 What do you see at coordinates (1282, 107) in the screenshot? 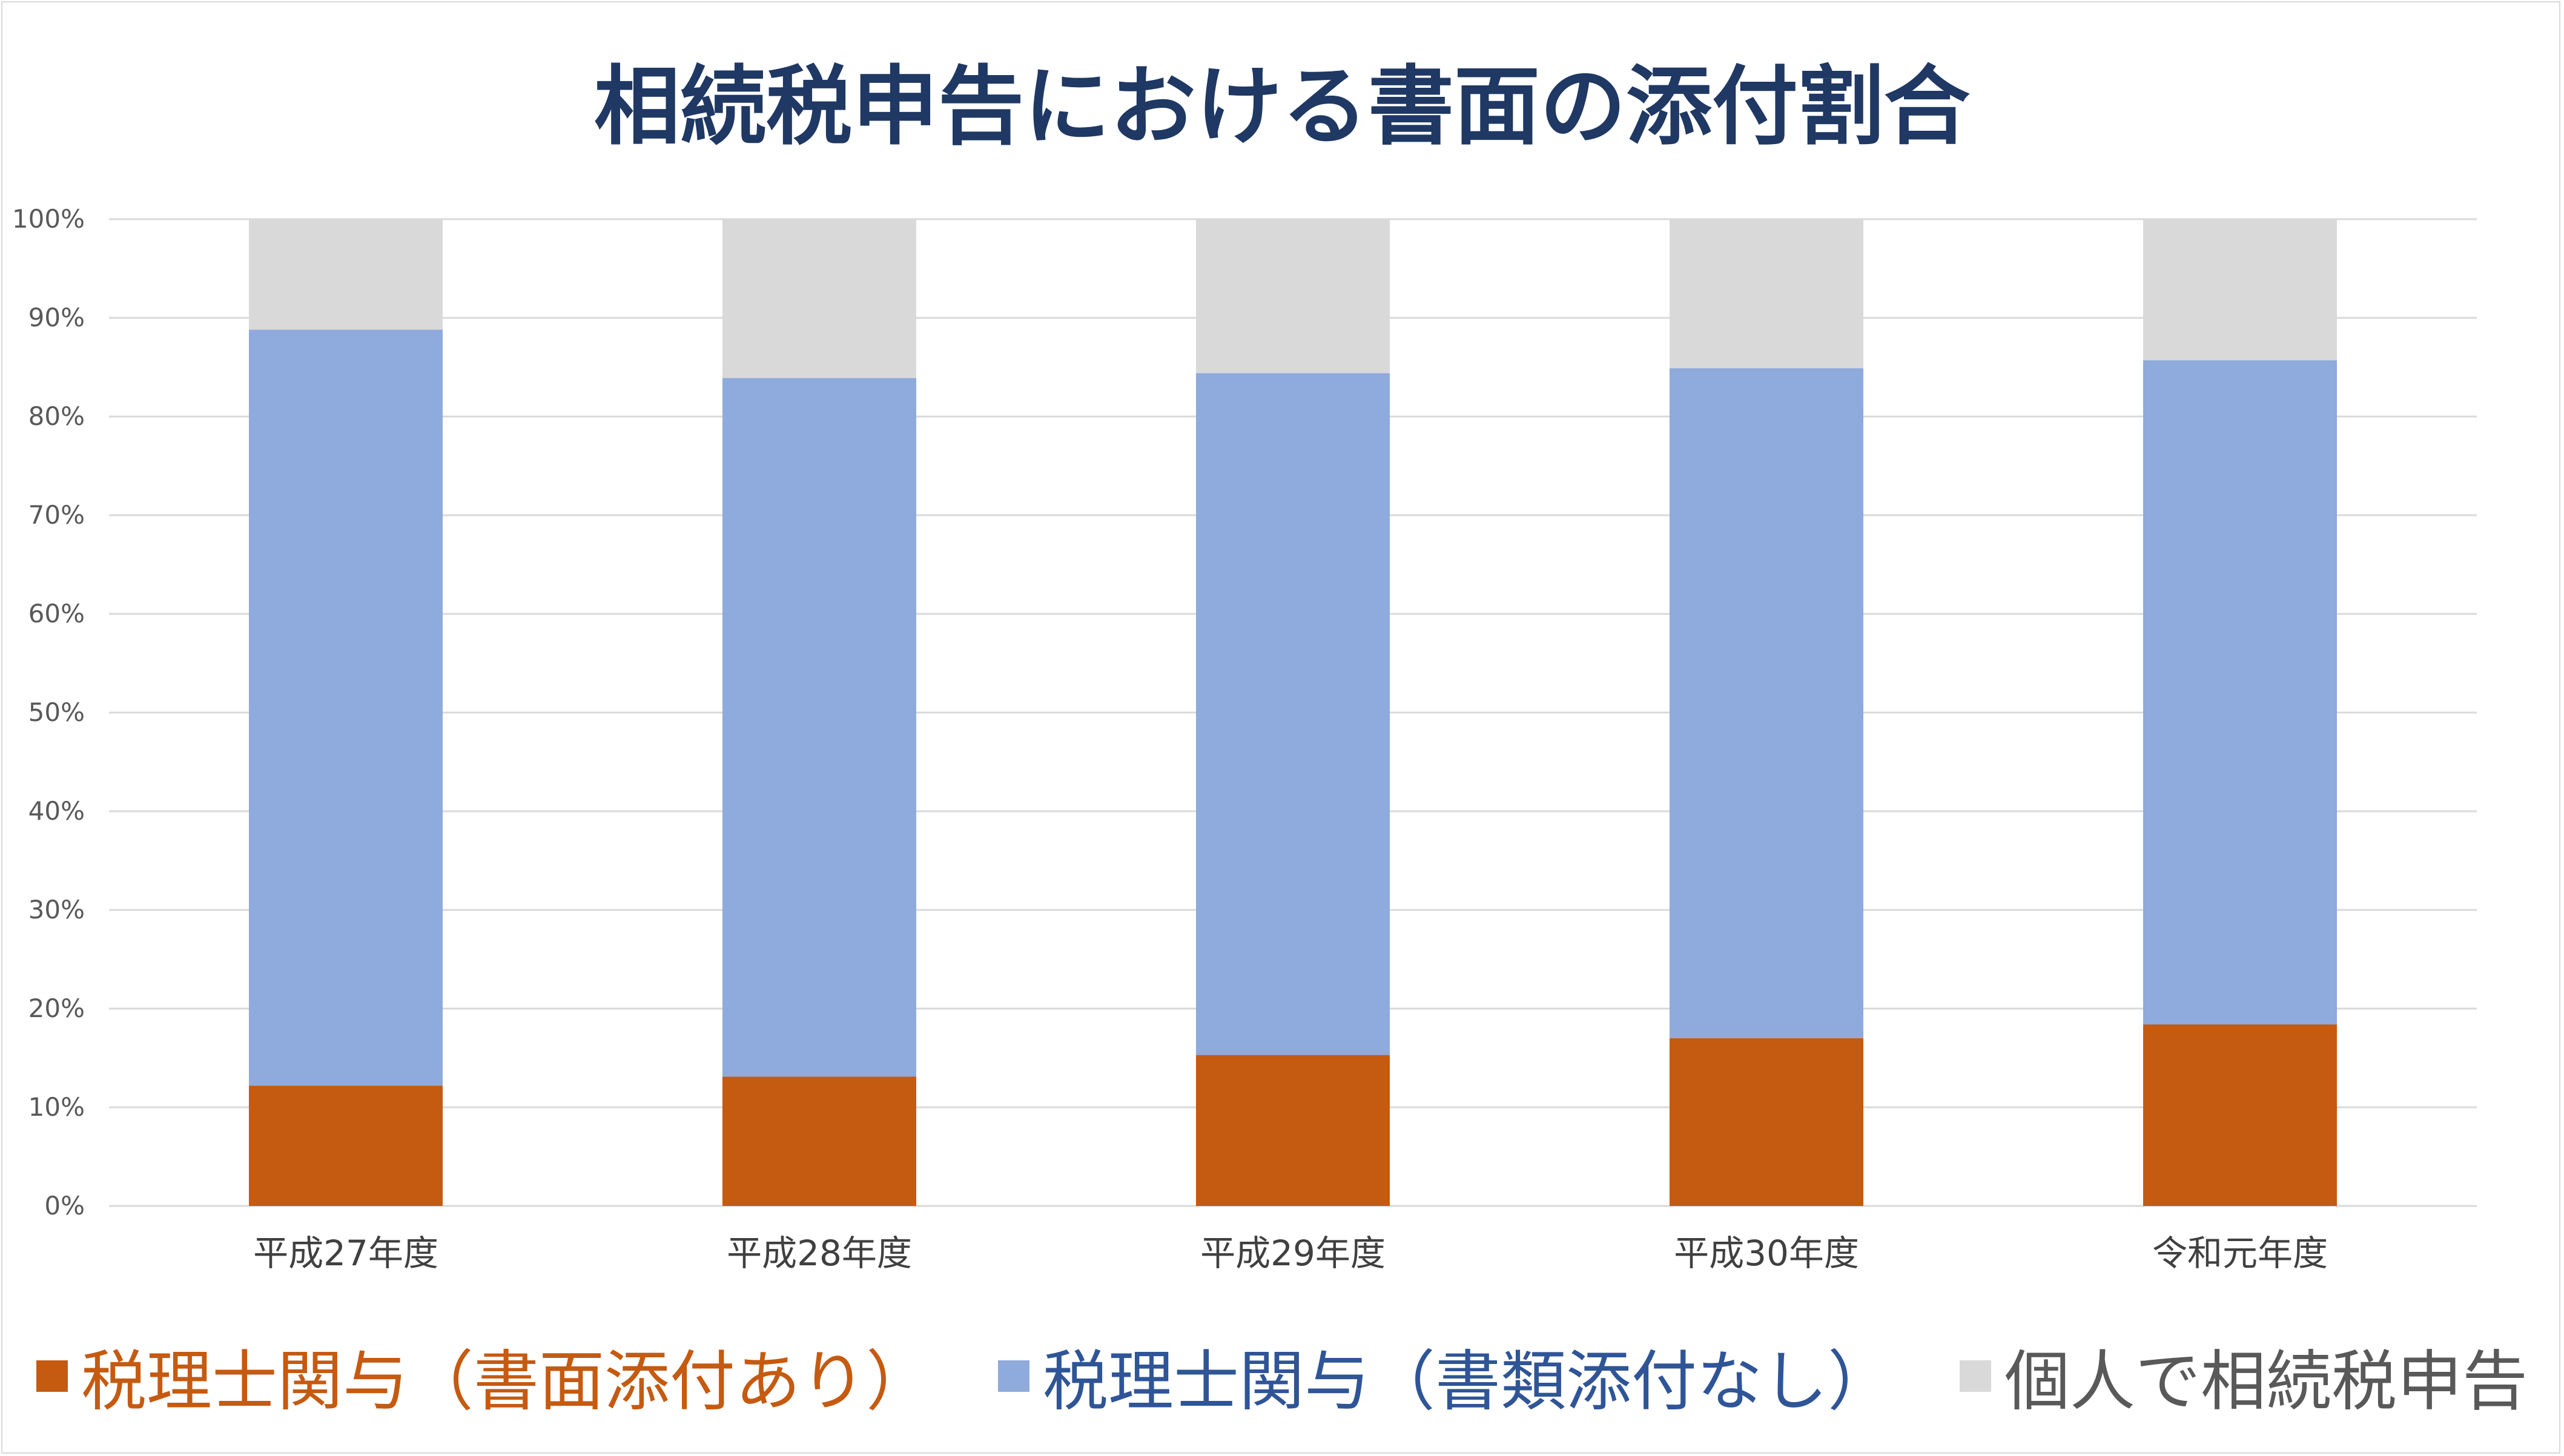
I see `chart-title: 相続税申告における書面の添付割合` at bounding box center [1282, 107].